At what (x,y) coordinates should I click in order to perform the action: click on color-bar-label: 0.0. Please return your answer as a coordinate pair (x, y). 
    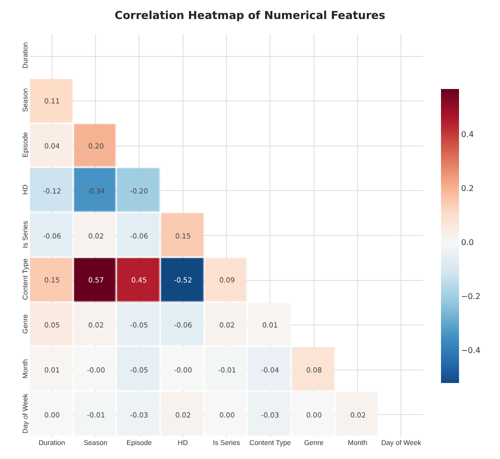
    Looking at the image, I should click on (467, 243).